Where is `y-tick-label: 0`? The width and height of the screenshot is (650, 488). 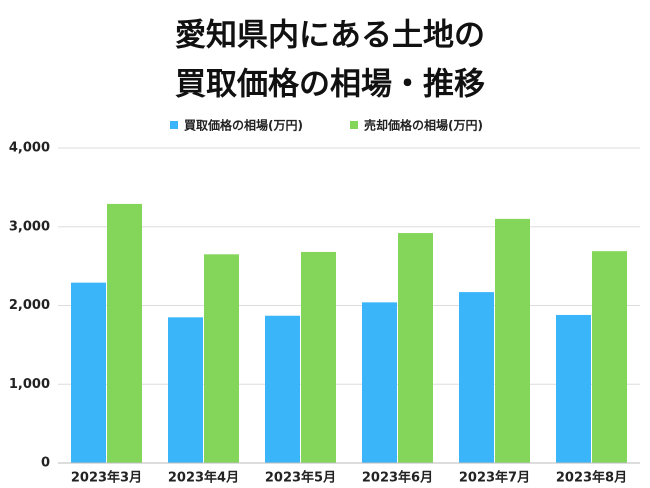
y-tick-label: 0 is located at coordinates (45, 463).